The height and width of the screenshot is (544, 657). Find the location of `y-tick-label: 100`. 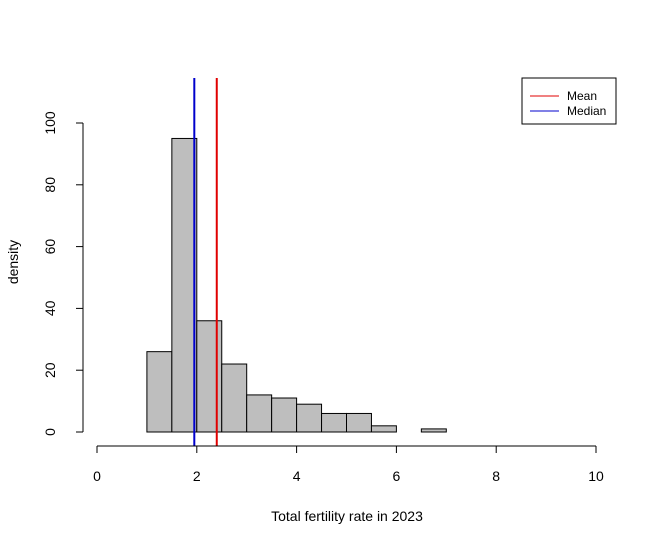

y-tick-label: 100 is located at coordinates (50, 123).